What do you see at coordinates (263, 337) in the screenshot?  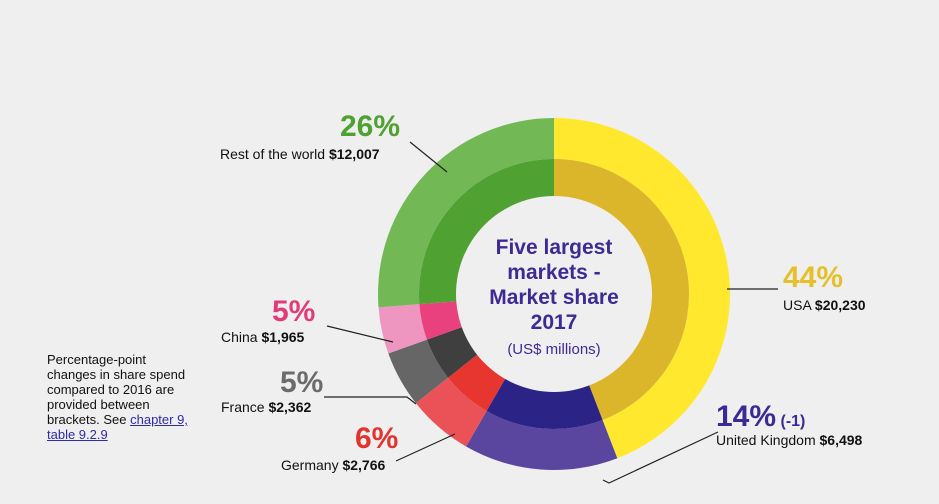 I see `label-china: China $1,965` at bounding box center [263, 337].